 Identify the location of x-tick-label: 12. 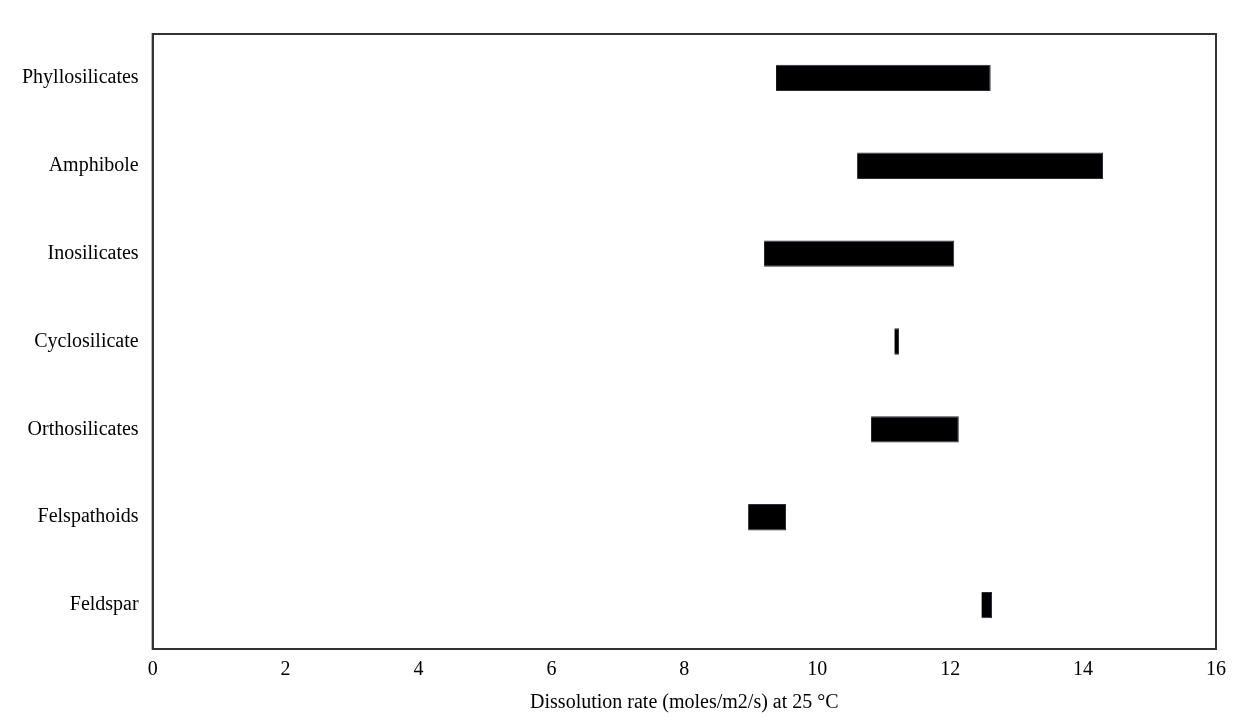
(950, 668).